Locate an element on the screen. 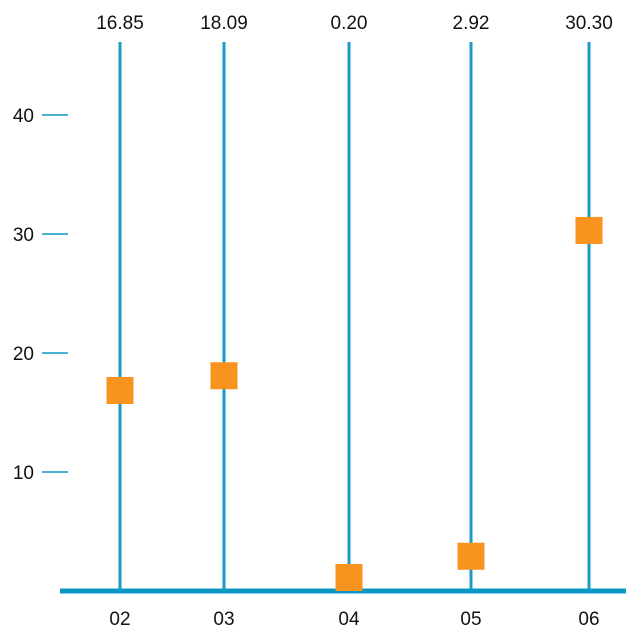 This screenshot has height=628, width=626. category-label-03: 03 is located at coordinates (223, 618).